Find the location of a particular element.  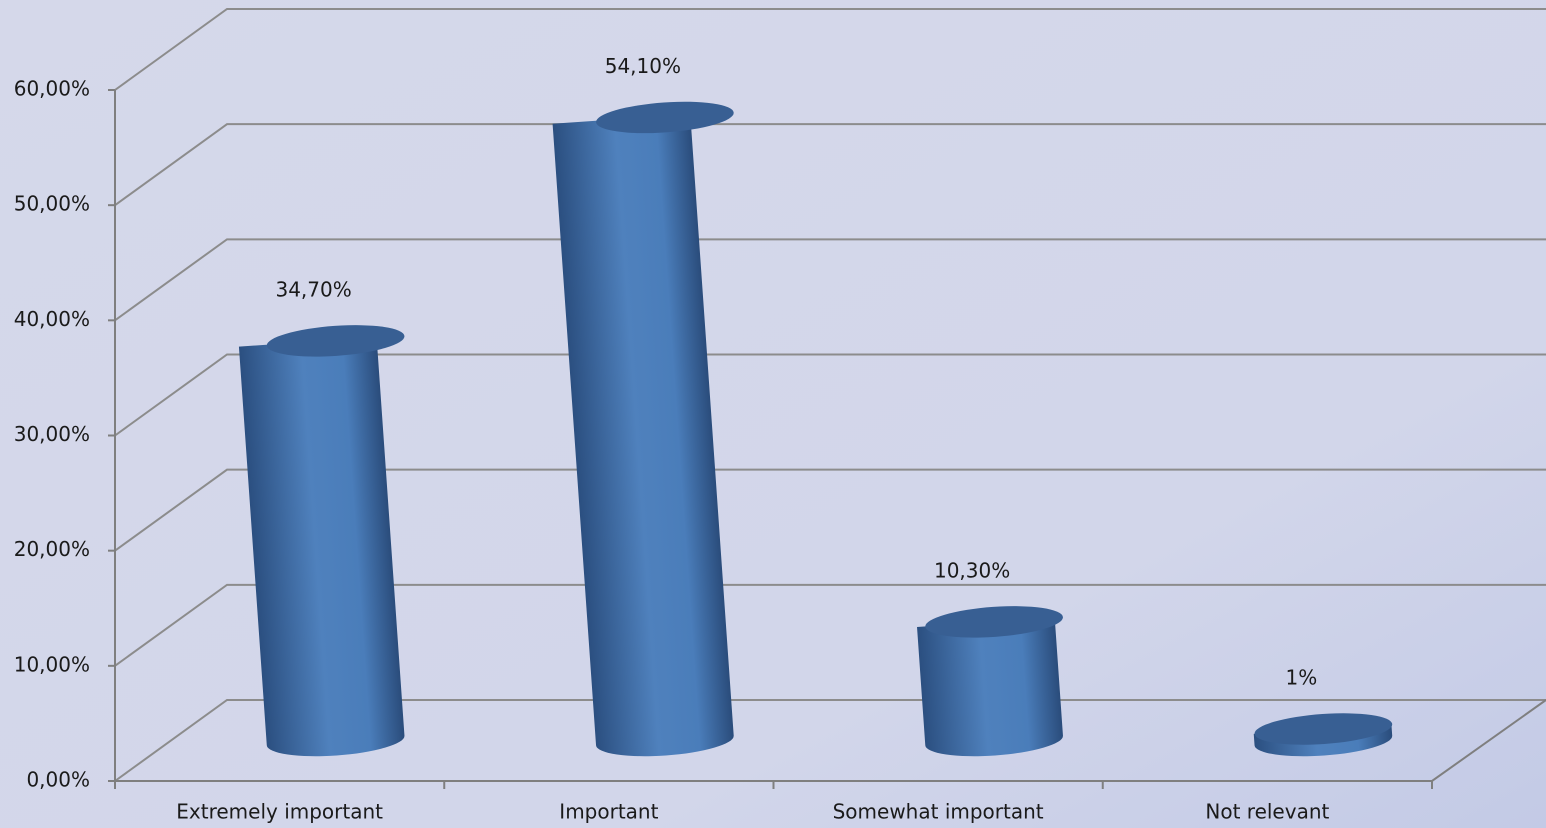

y-tick-label: 50,00% is located at coordinates (52, 204).